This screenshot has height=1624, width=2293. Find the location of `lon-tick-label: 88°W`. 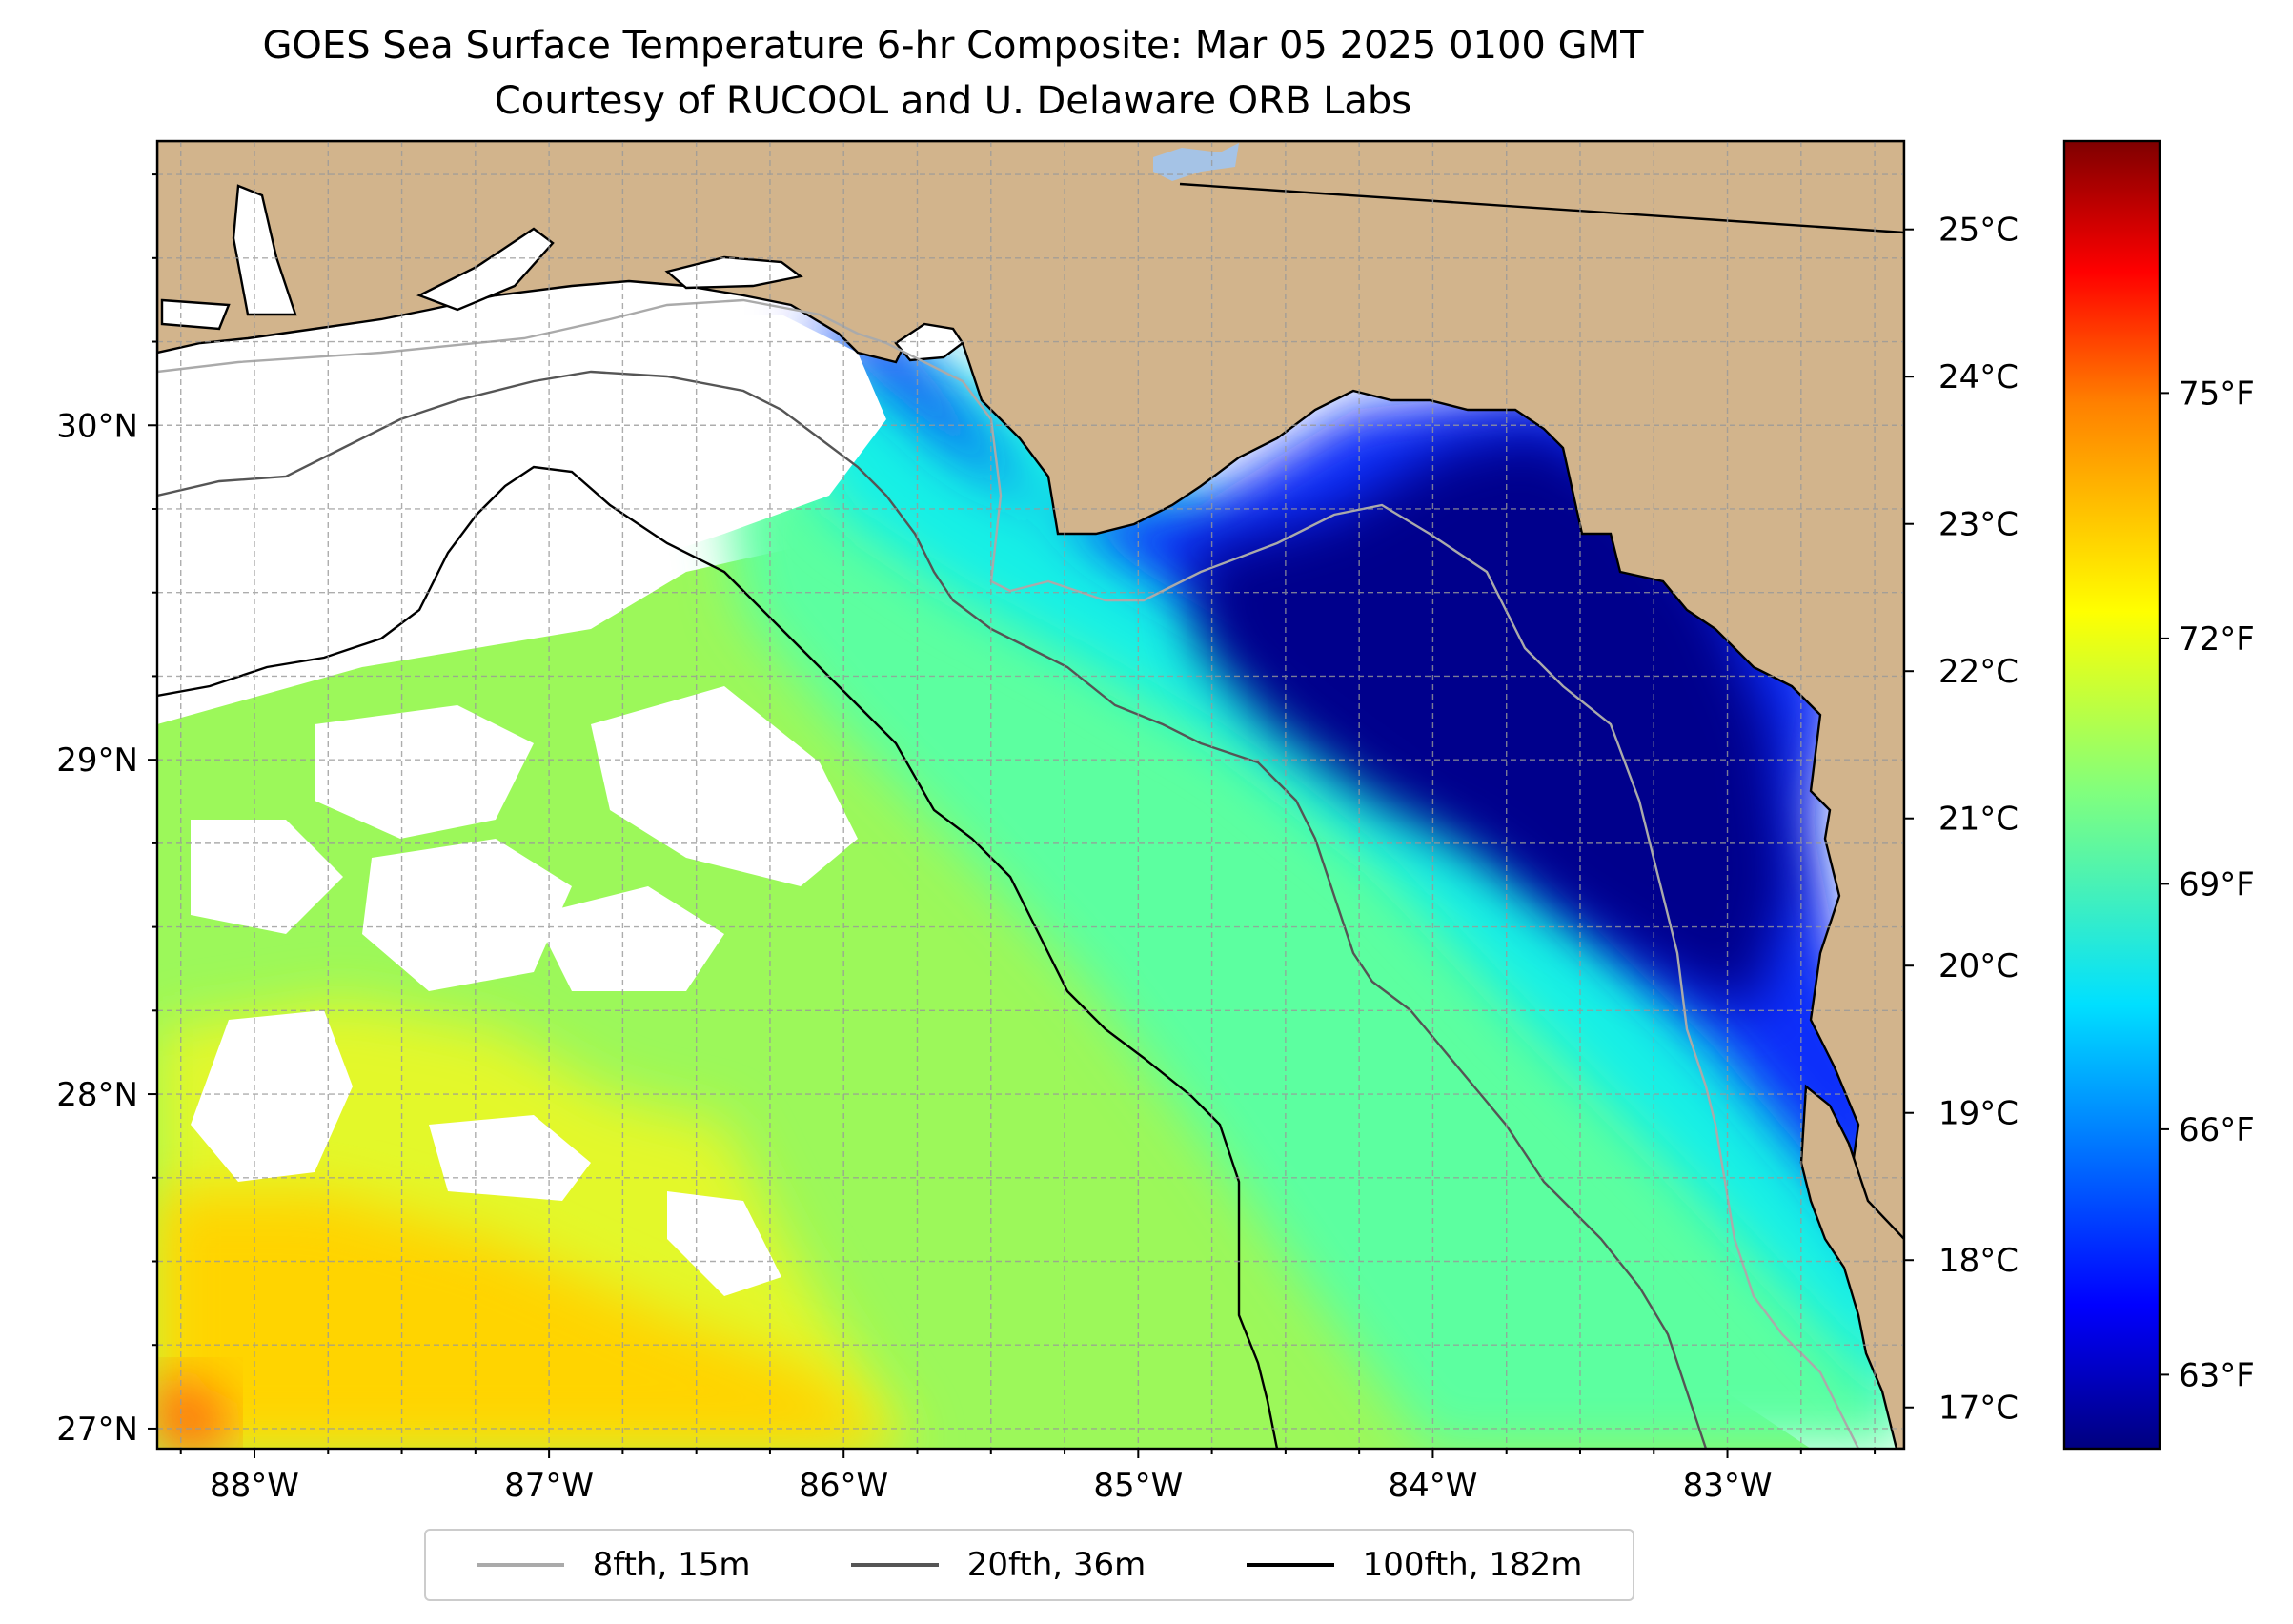

lon-tick-label: 88°W is located at coordinates (255, 1486).